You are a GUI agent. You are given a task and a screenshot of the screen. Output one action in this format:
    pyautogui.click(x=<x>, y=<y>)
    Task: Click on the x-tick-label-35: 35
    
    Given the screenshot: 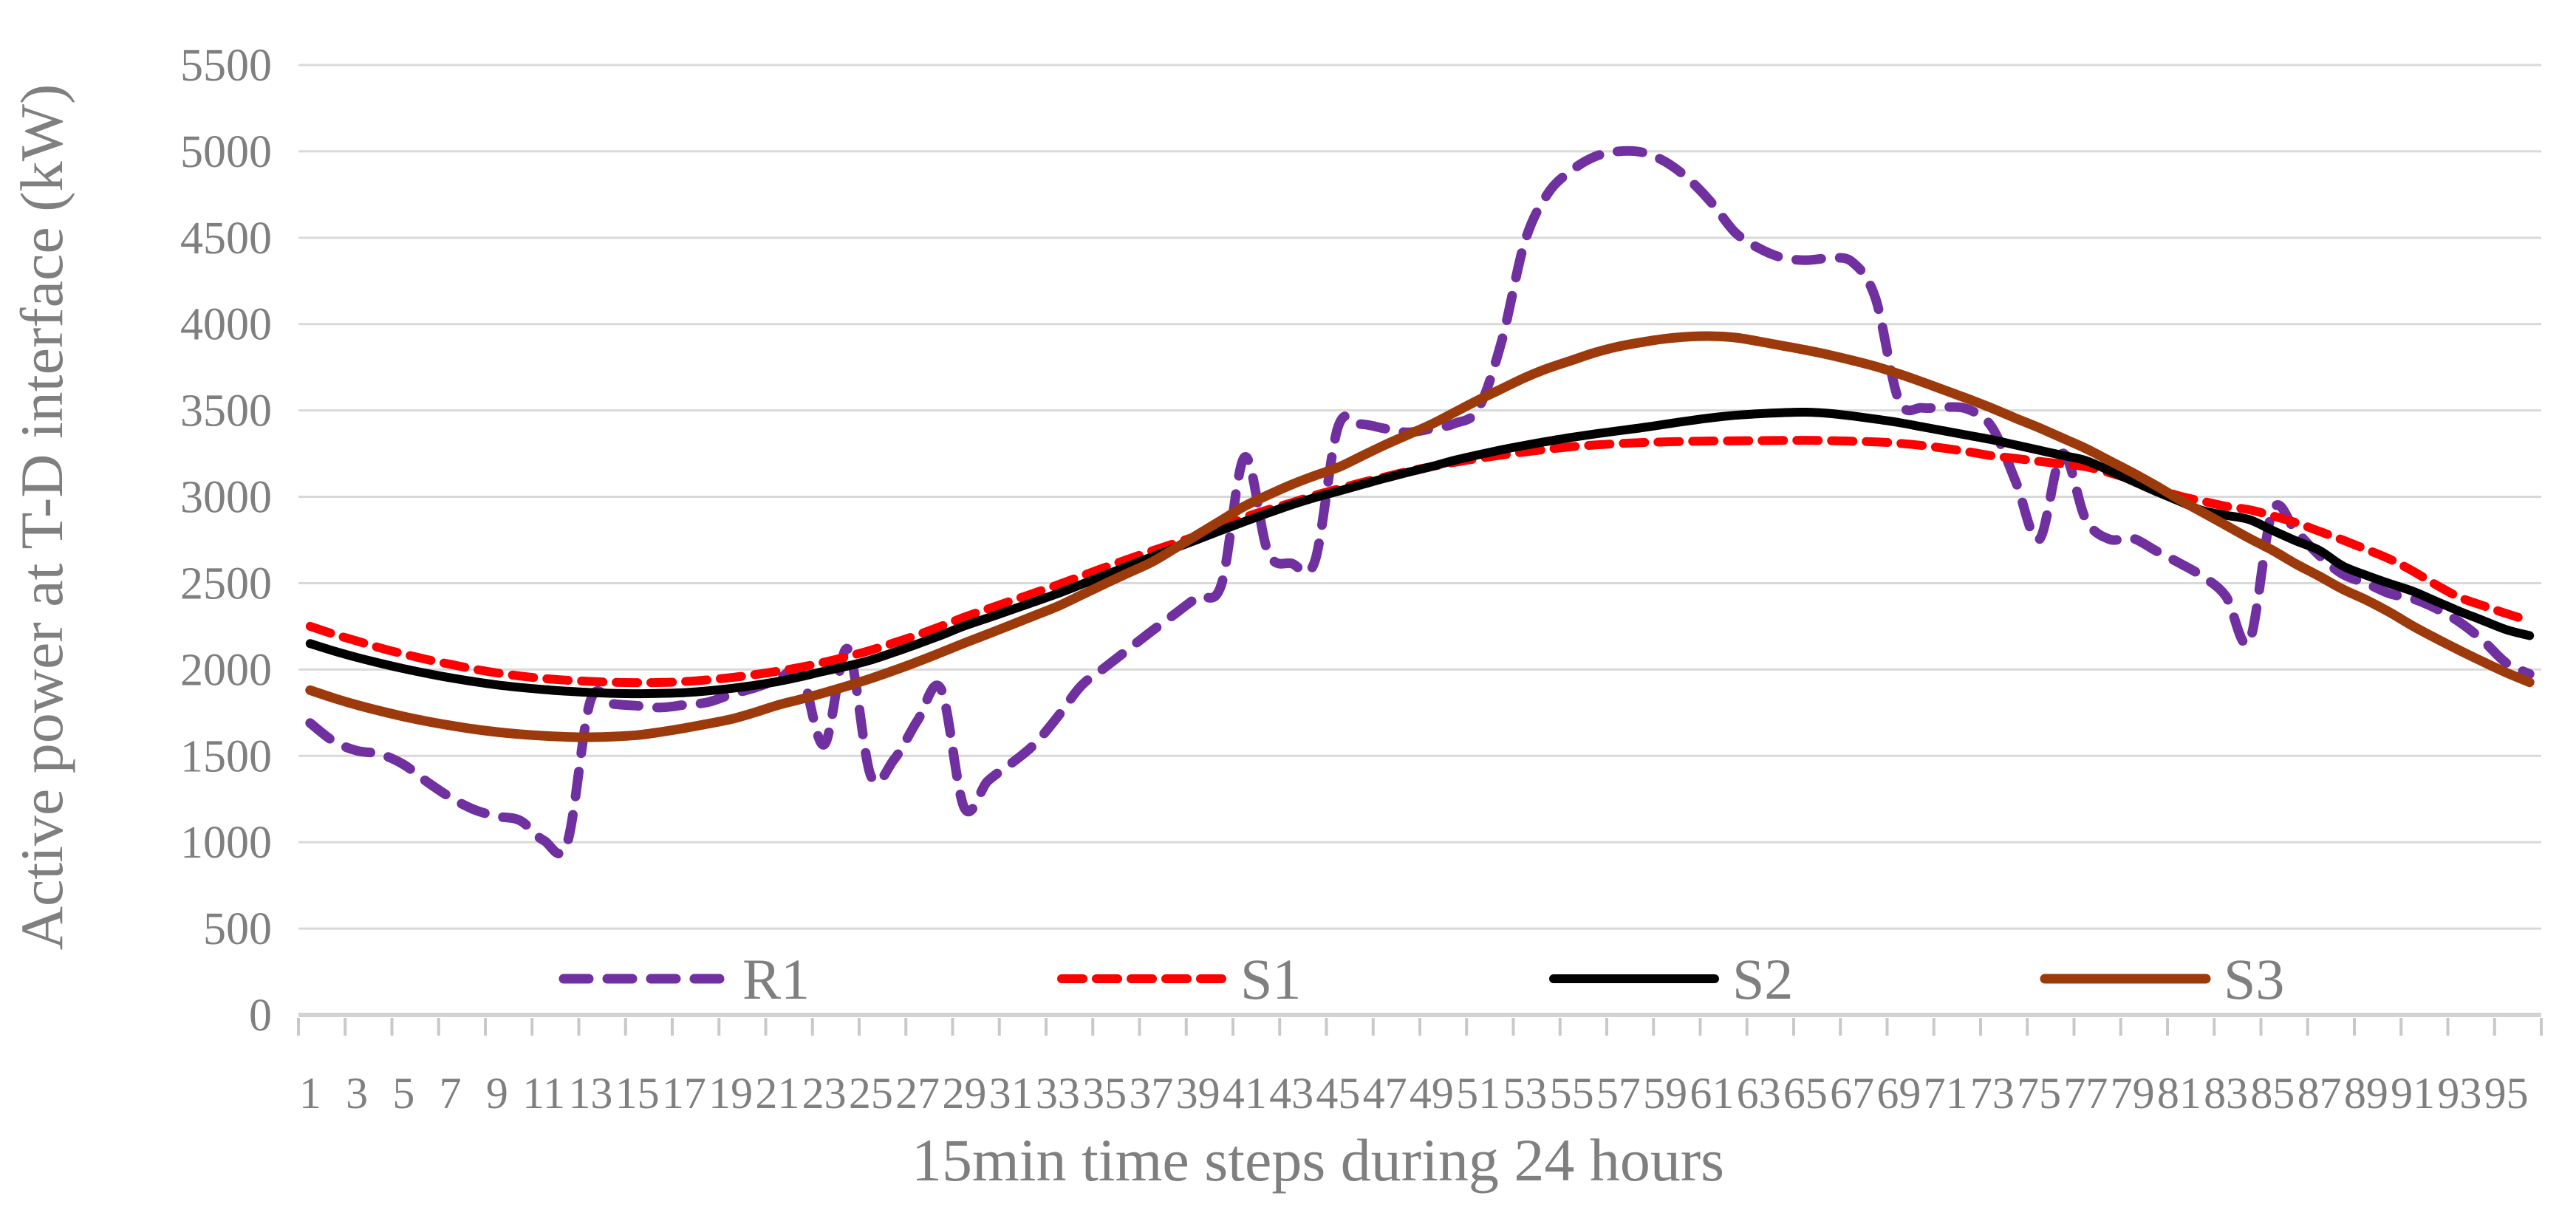 What is the action you would take?
    pyautogui.click(x=1104, y=1093)
    